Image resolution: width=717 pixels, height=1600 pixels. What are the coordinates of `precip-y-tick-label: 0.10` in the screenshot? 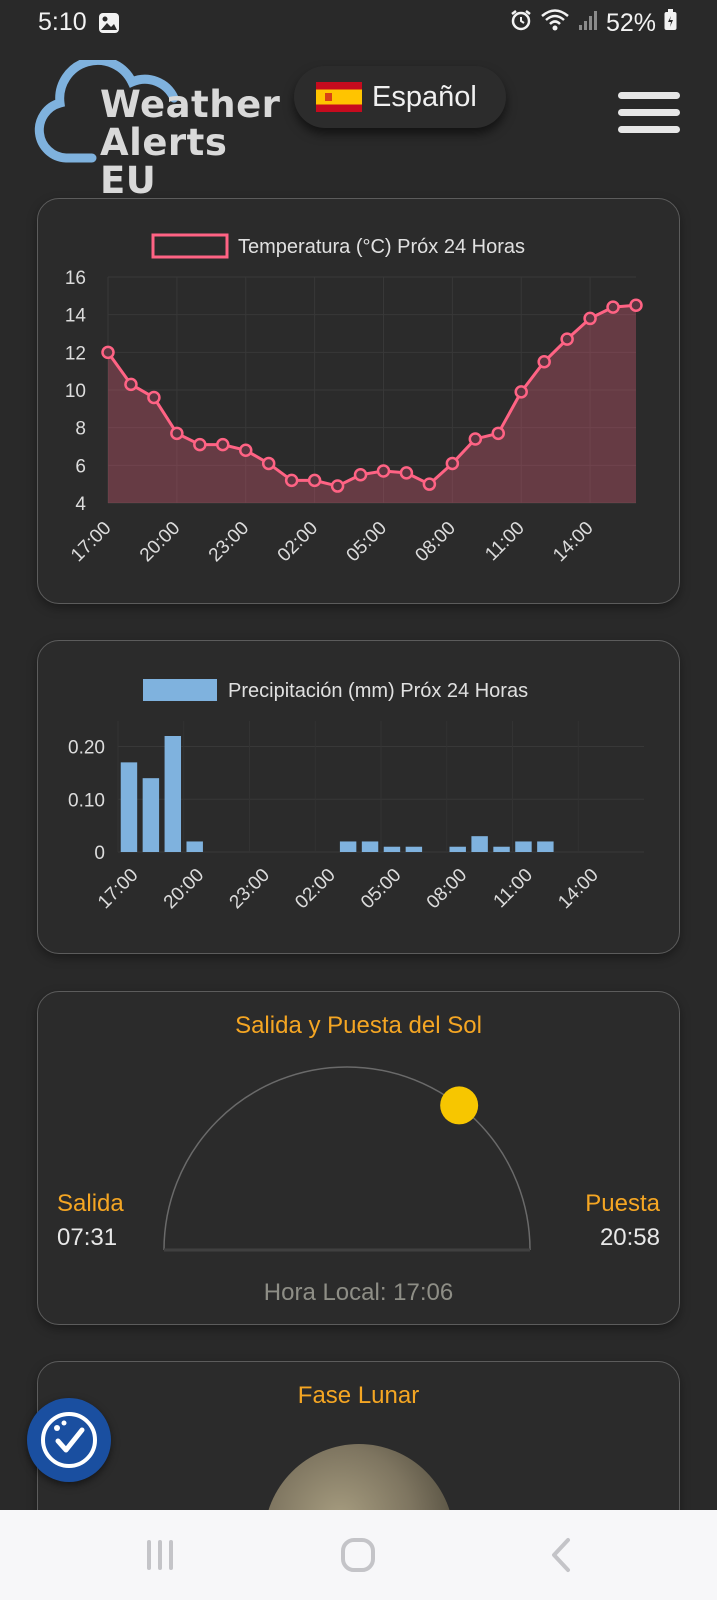 It's located at (86, 800).